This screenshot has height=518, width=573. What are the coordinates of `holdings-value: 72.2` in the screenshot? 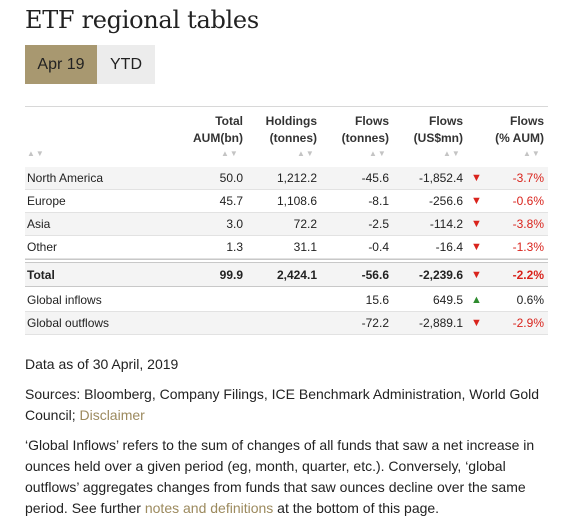 It's located at (305, 224).